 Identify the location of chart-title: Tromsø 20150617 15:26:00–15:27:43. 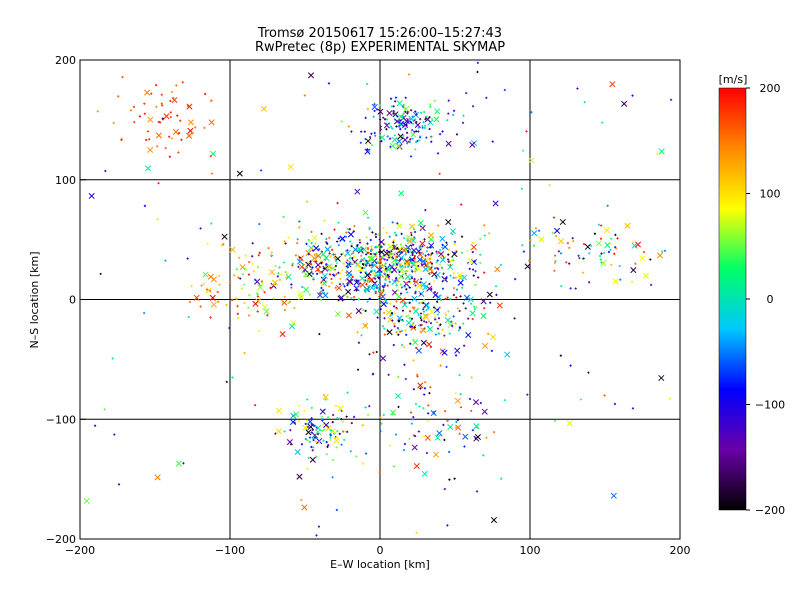
(379, 33).